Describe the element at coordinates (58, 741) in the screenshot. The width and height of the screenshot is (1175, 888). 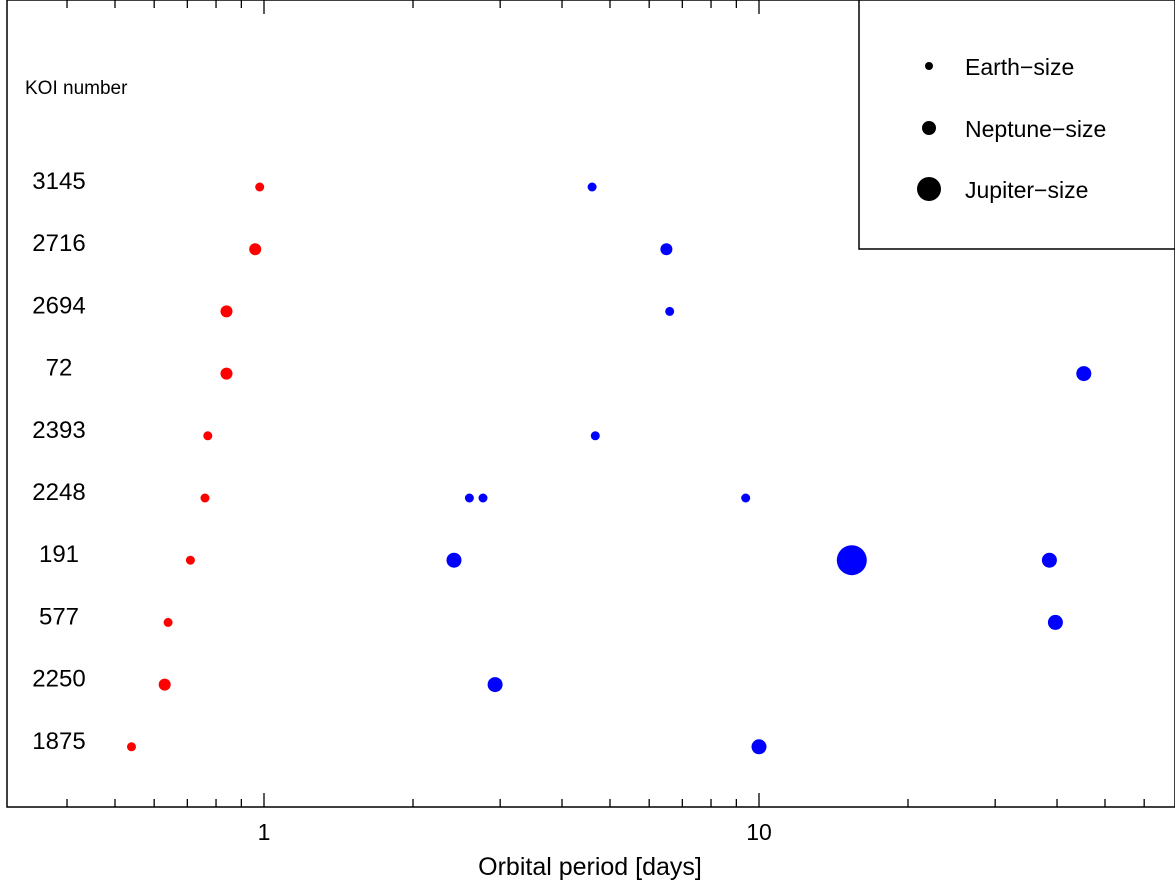
I see `koi-label: 1875` at that location.